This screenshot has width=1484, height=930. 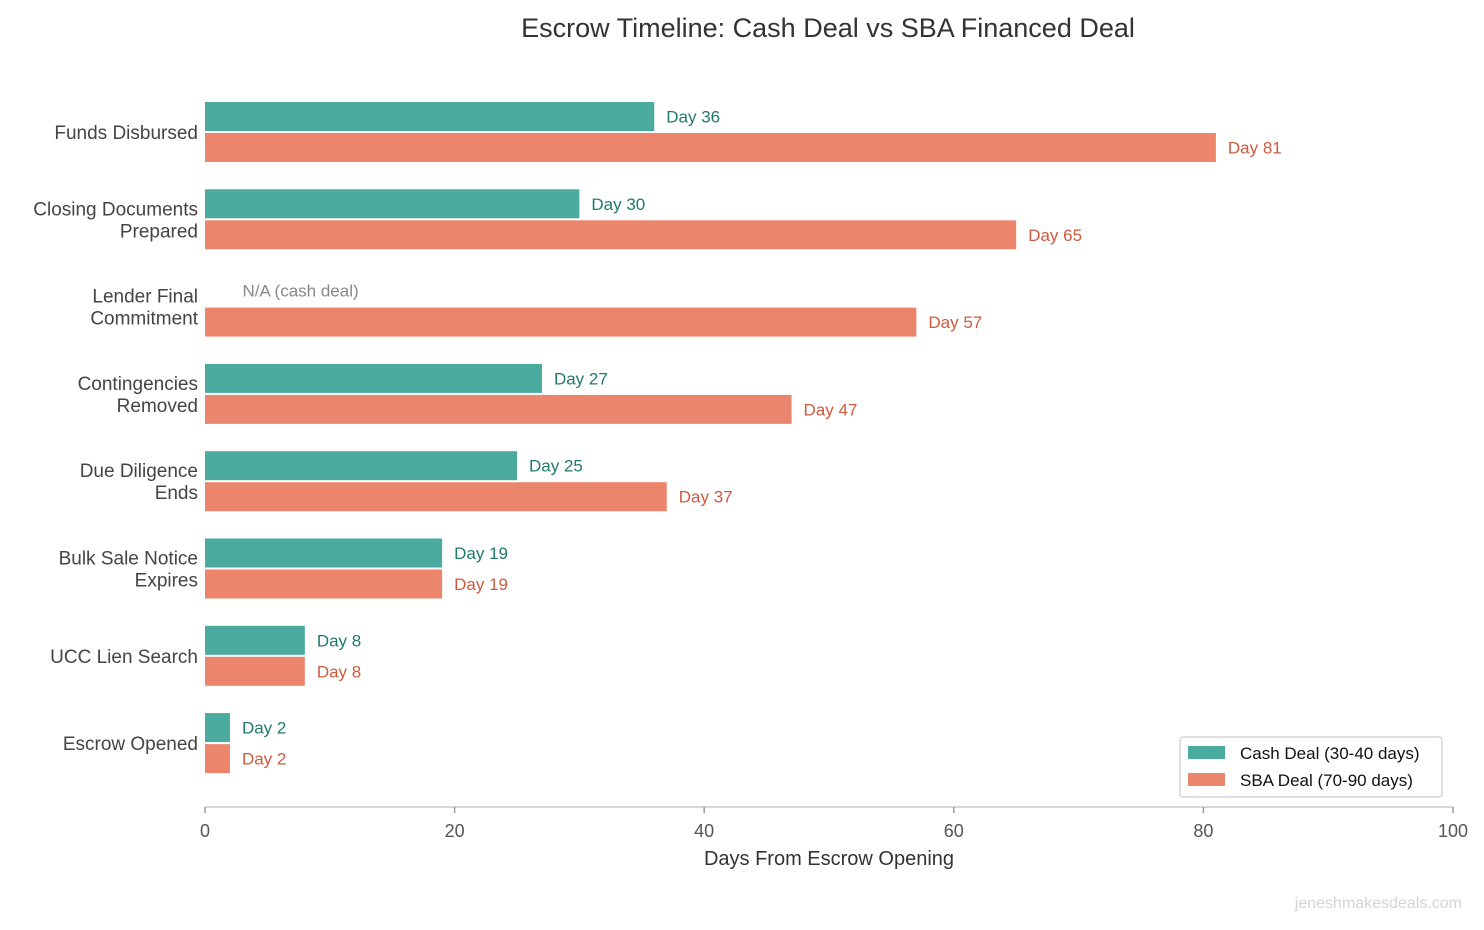 I want to click on cash-data-label: Day 25, so click(x=556, y=466).